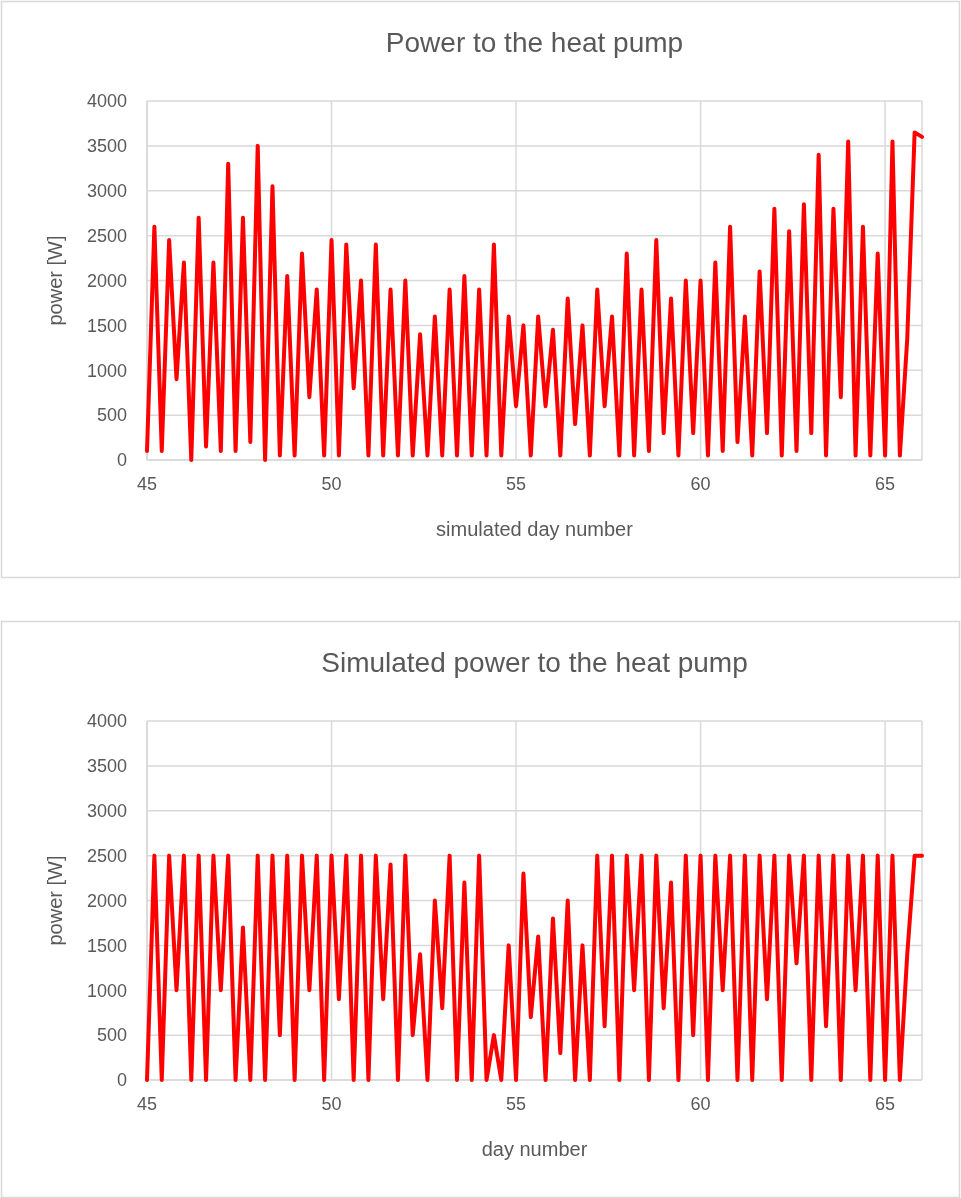 This screenshot has height=1198, width=961. I want to click on chart-title: Power to the heat pump, so click(534, 42).